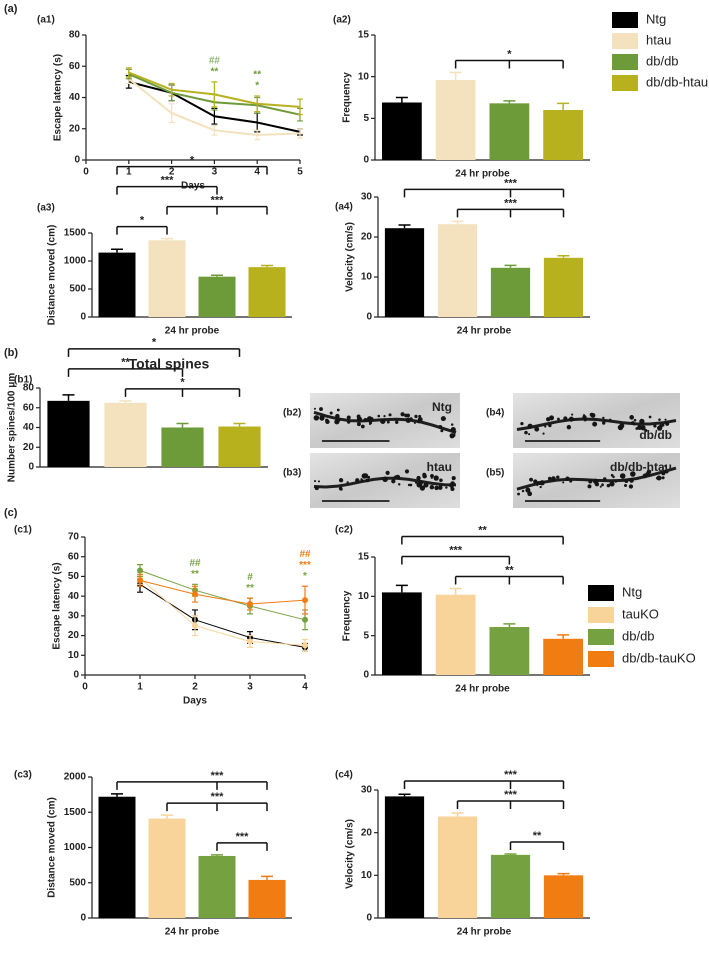 Image resolution: width=709 pixels, height=958 pixels. I want to click on x-tick-label: 4, so click(257, 172).